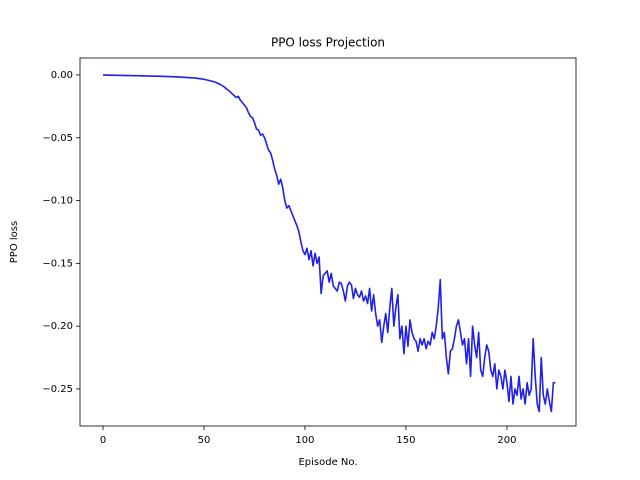  Describe the element at coordinates (304, 440) in the screenshot. I see `x-tick-label: 100` at that location.